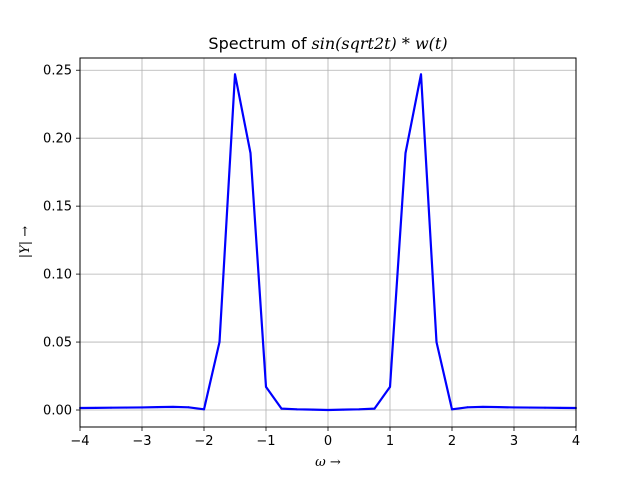 Image resolution: width=640 pixels, height=480 pixels. What do you see at coordinates (79, 441) in the screenshot?
I see `x-tick-label: −4` at bounding box center [79, 441].